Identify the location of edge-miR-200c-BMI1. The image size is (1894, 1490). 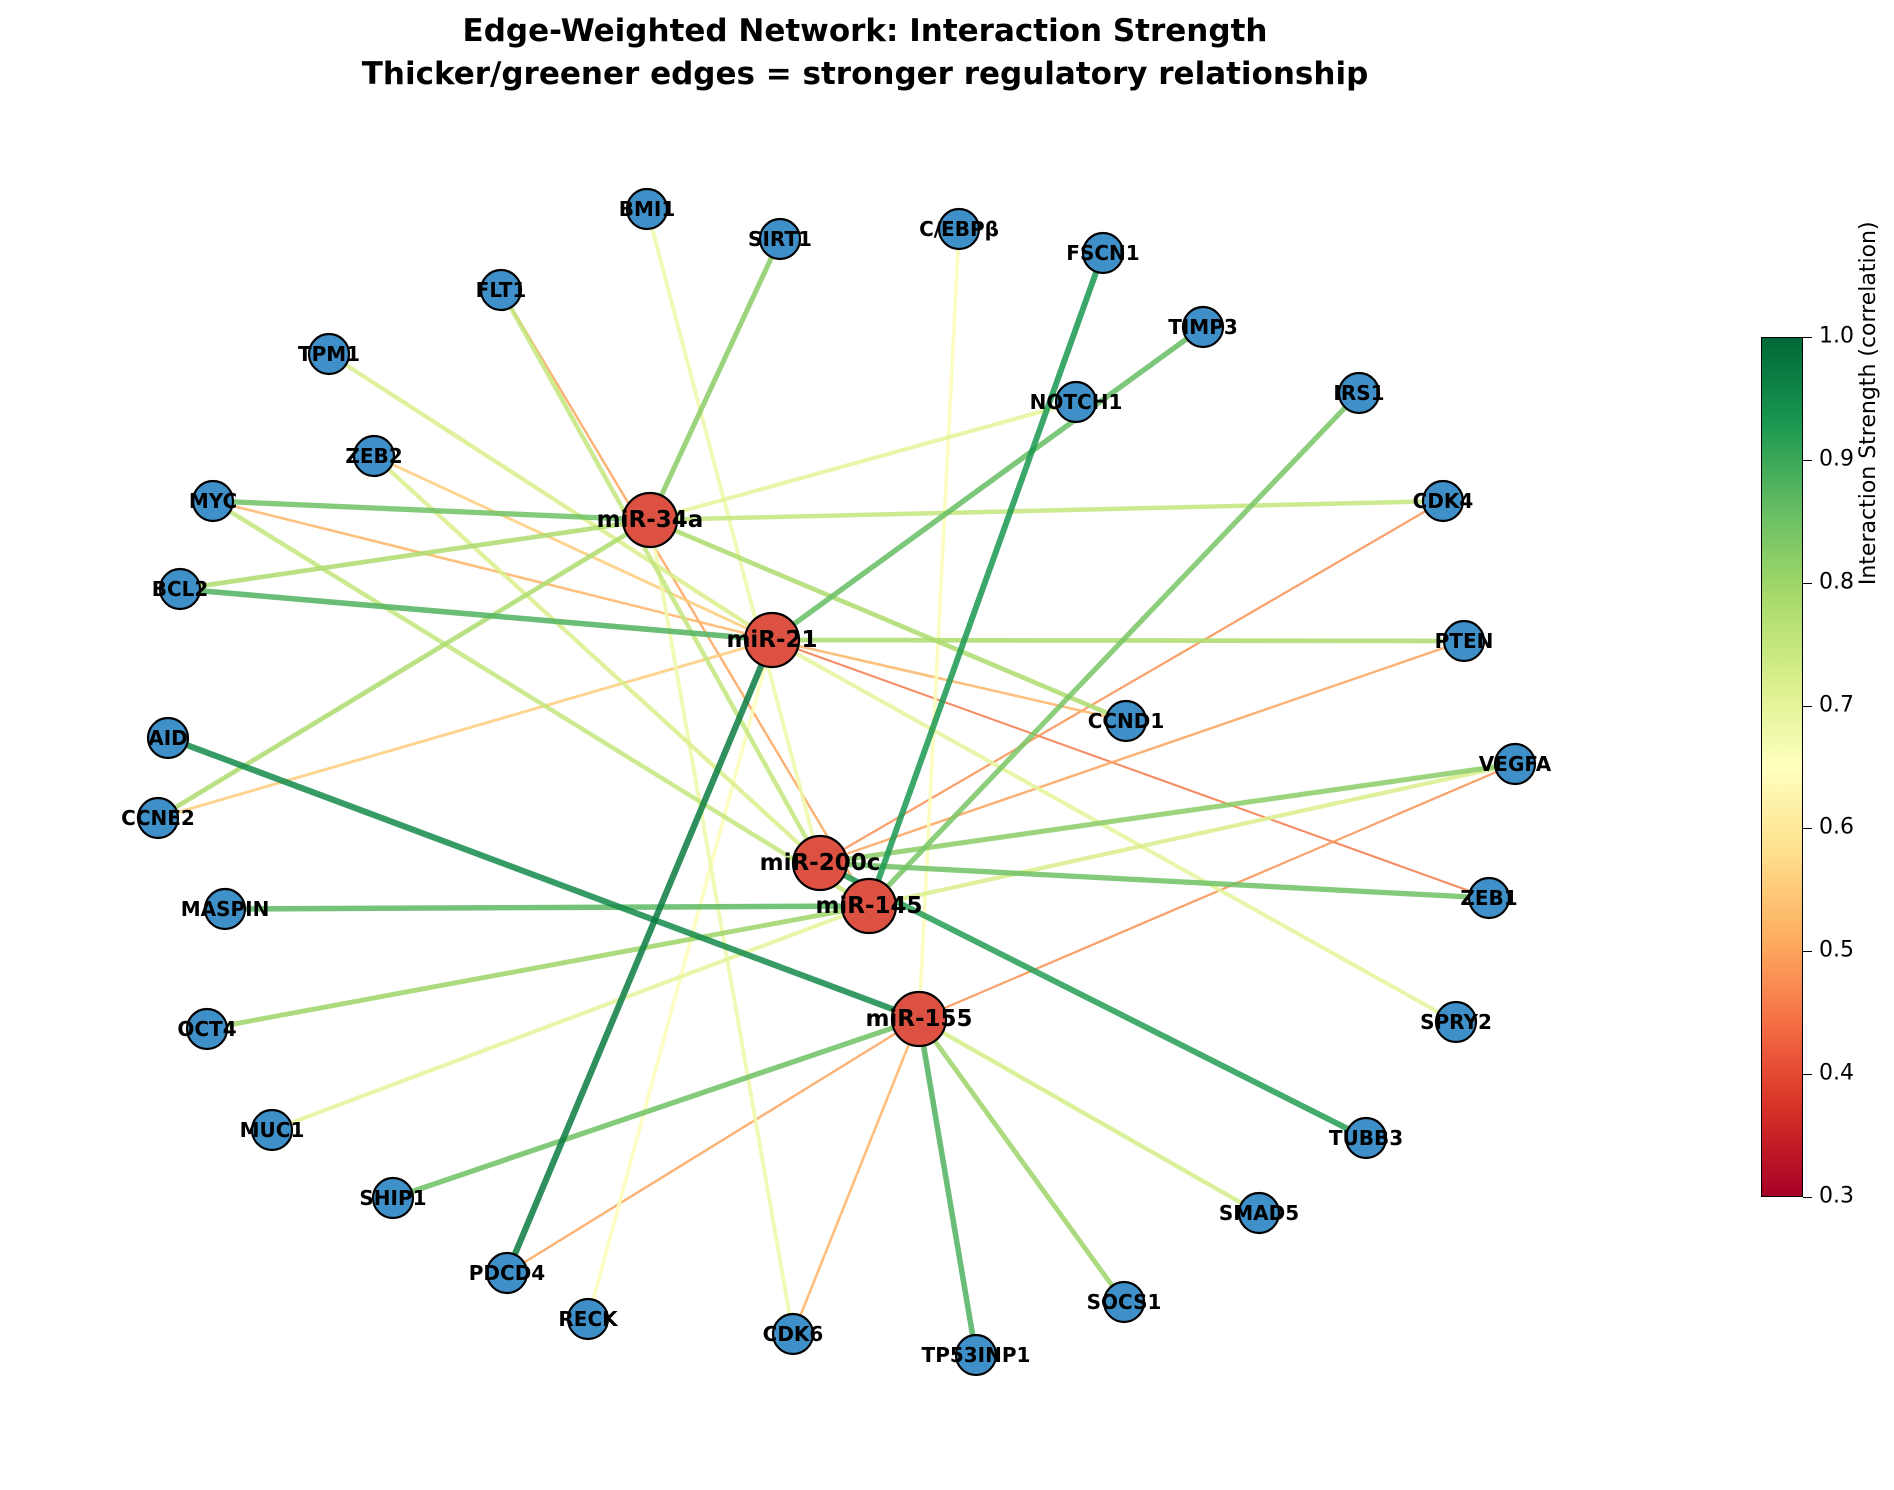
(733, 536).